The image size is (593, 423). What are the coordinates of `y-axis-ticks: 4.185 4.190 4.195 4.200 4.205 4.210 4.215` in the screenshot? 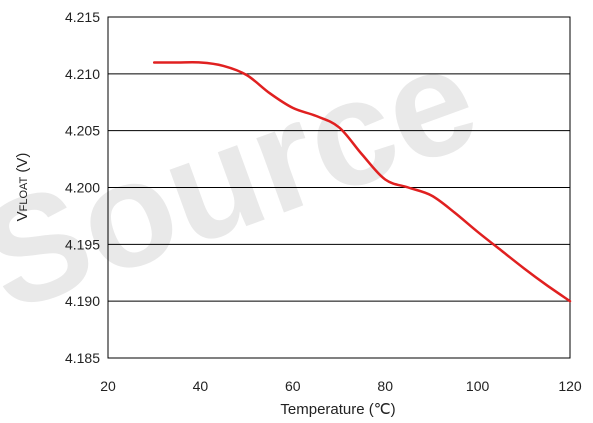 It's located at (82, 187).